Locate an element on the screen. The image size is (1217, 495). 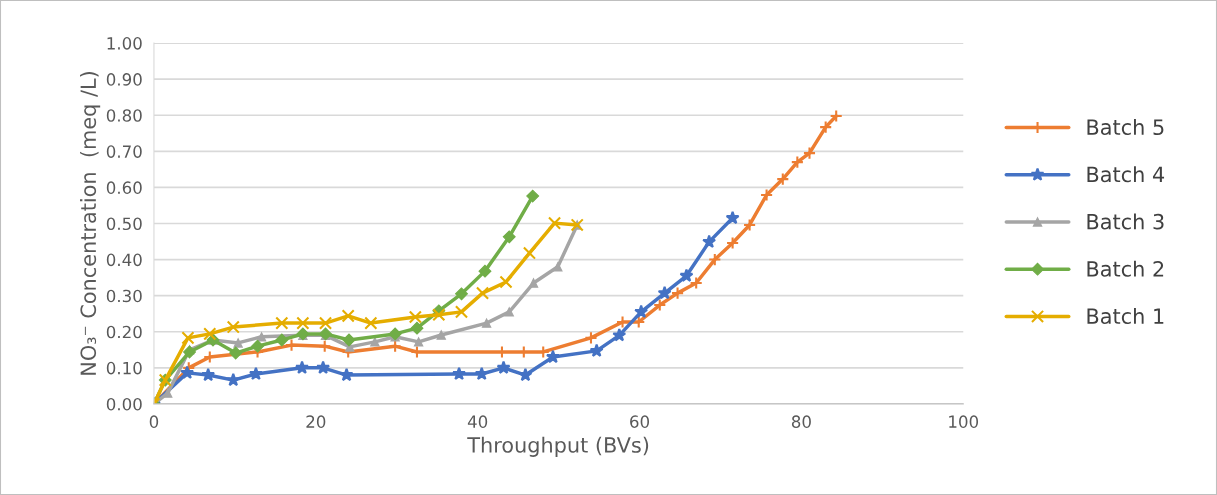
y-tick-label: 1.00 is located at coordinates (124, 43).